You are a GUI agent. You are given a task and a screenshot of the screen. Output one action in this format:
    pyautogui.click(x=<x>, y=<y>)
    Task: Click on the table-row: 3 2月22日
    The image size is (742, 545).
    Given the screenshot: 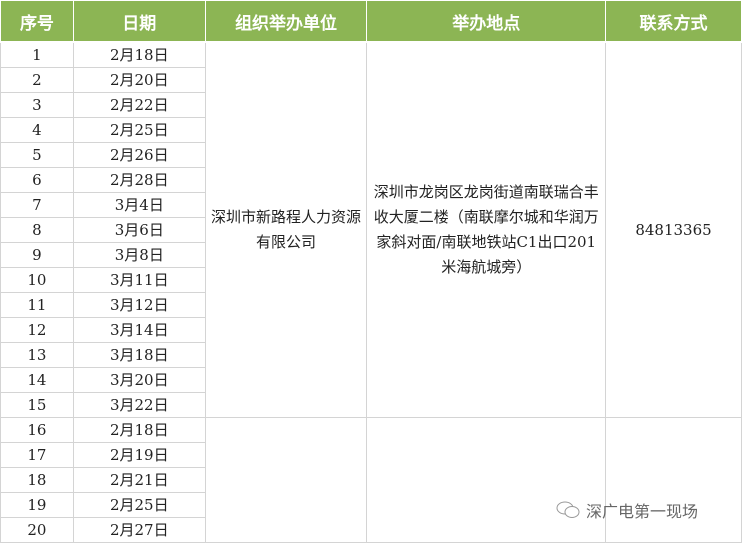 What is the action you would take?
    pyautogui.click(x=371, y=105)
    